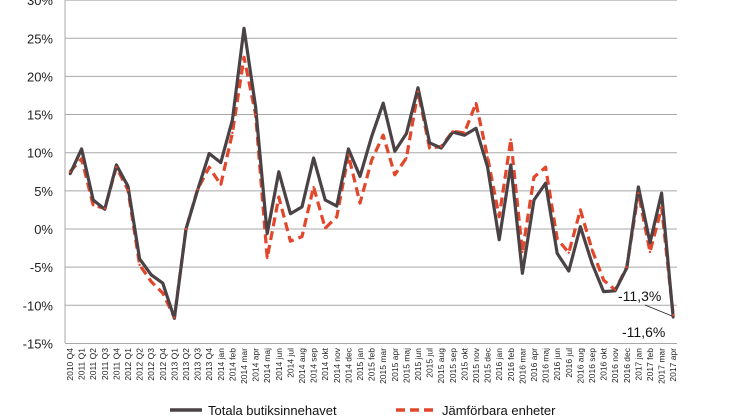  What do you see at coordinates (70, 364) in the screenshot?
I see `x-tick-label: 2010 Q4` at bounding box center [70, 364].